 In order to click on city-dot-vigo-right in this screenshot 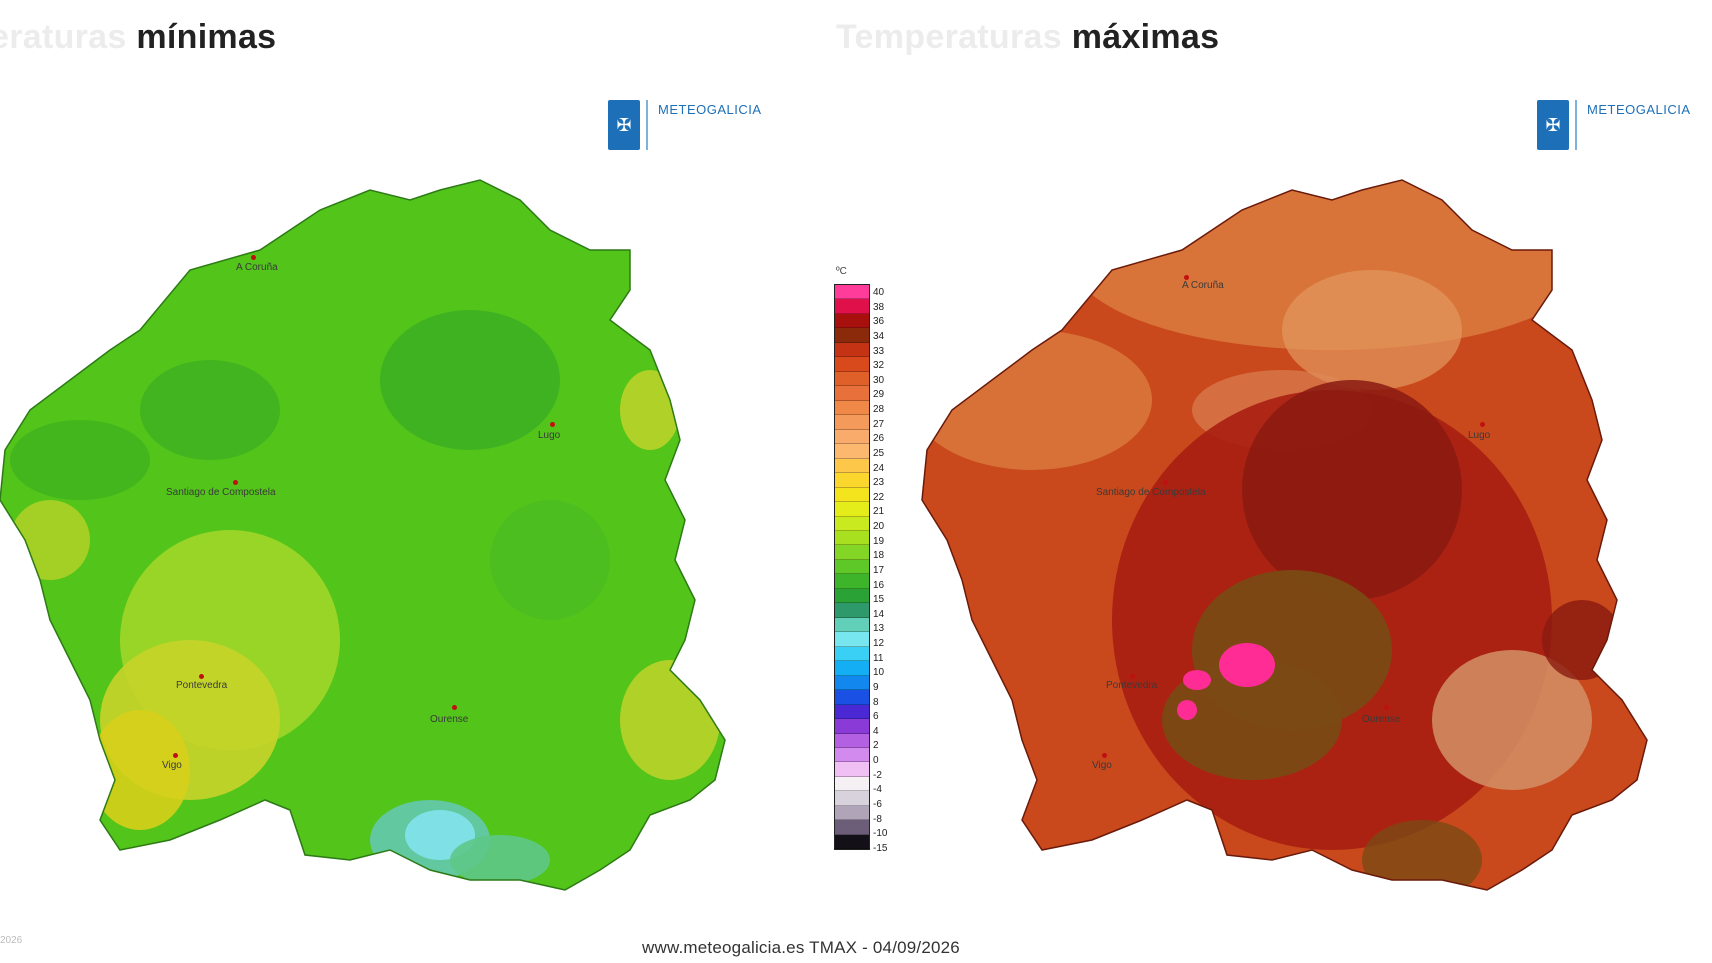, I will do `click(1104, 755)`.